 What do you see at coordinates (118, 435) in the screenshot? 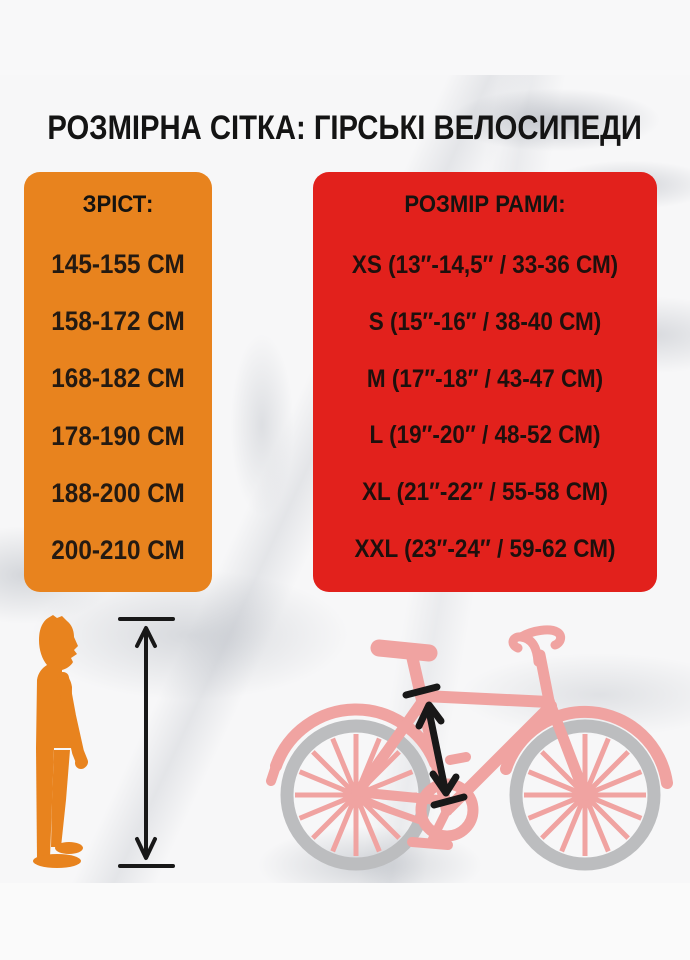
I see `height-row-4: 178-190 СМ` at bounding box center [118, 435].